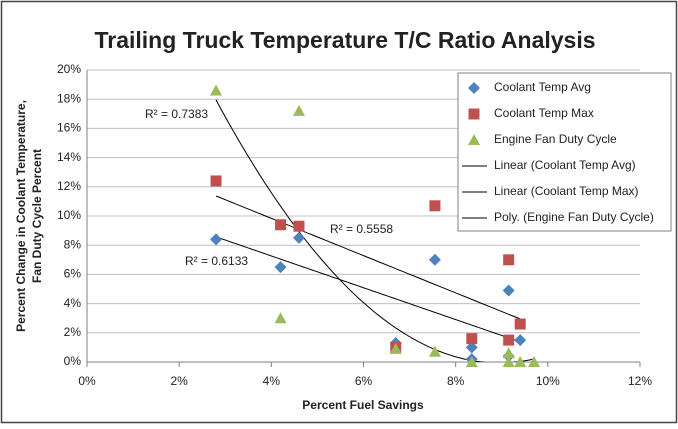  What do you see at coordinates (73, 274) in the screenshot?
I see `y-tick-label: 6%` at bounding box center [73, 274].